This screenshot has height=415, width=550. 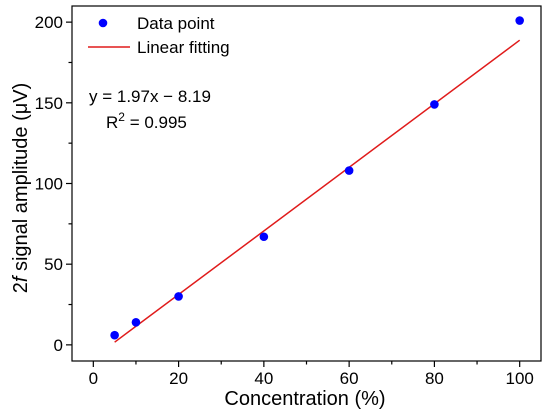 I want to click on y-axis-title: 2f signal amplitude (μV), so click(x=21, y=188).